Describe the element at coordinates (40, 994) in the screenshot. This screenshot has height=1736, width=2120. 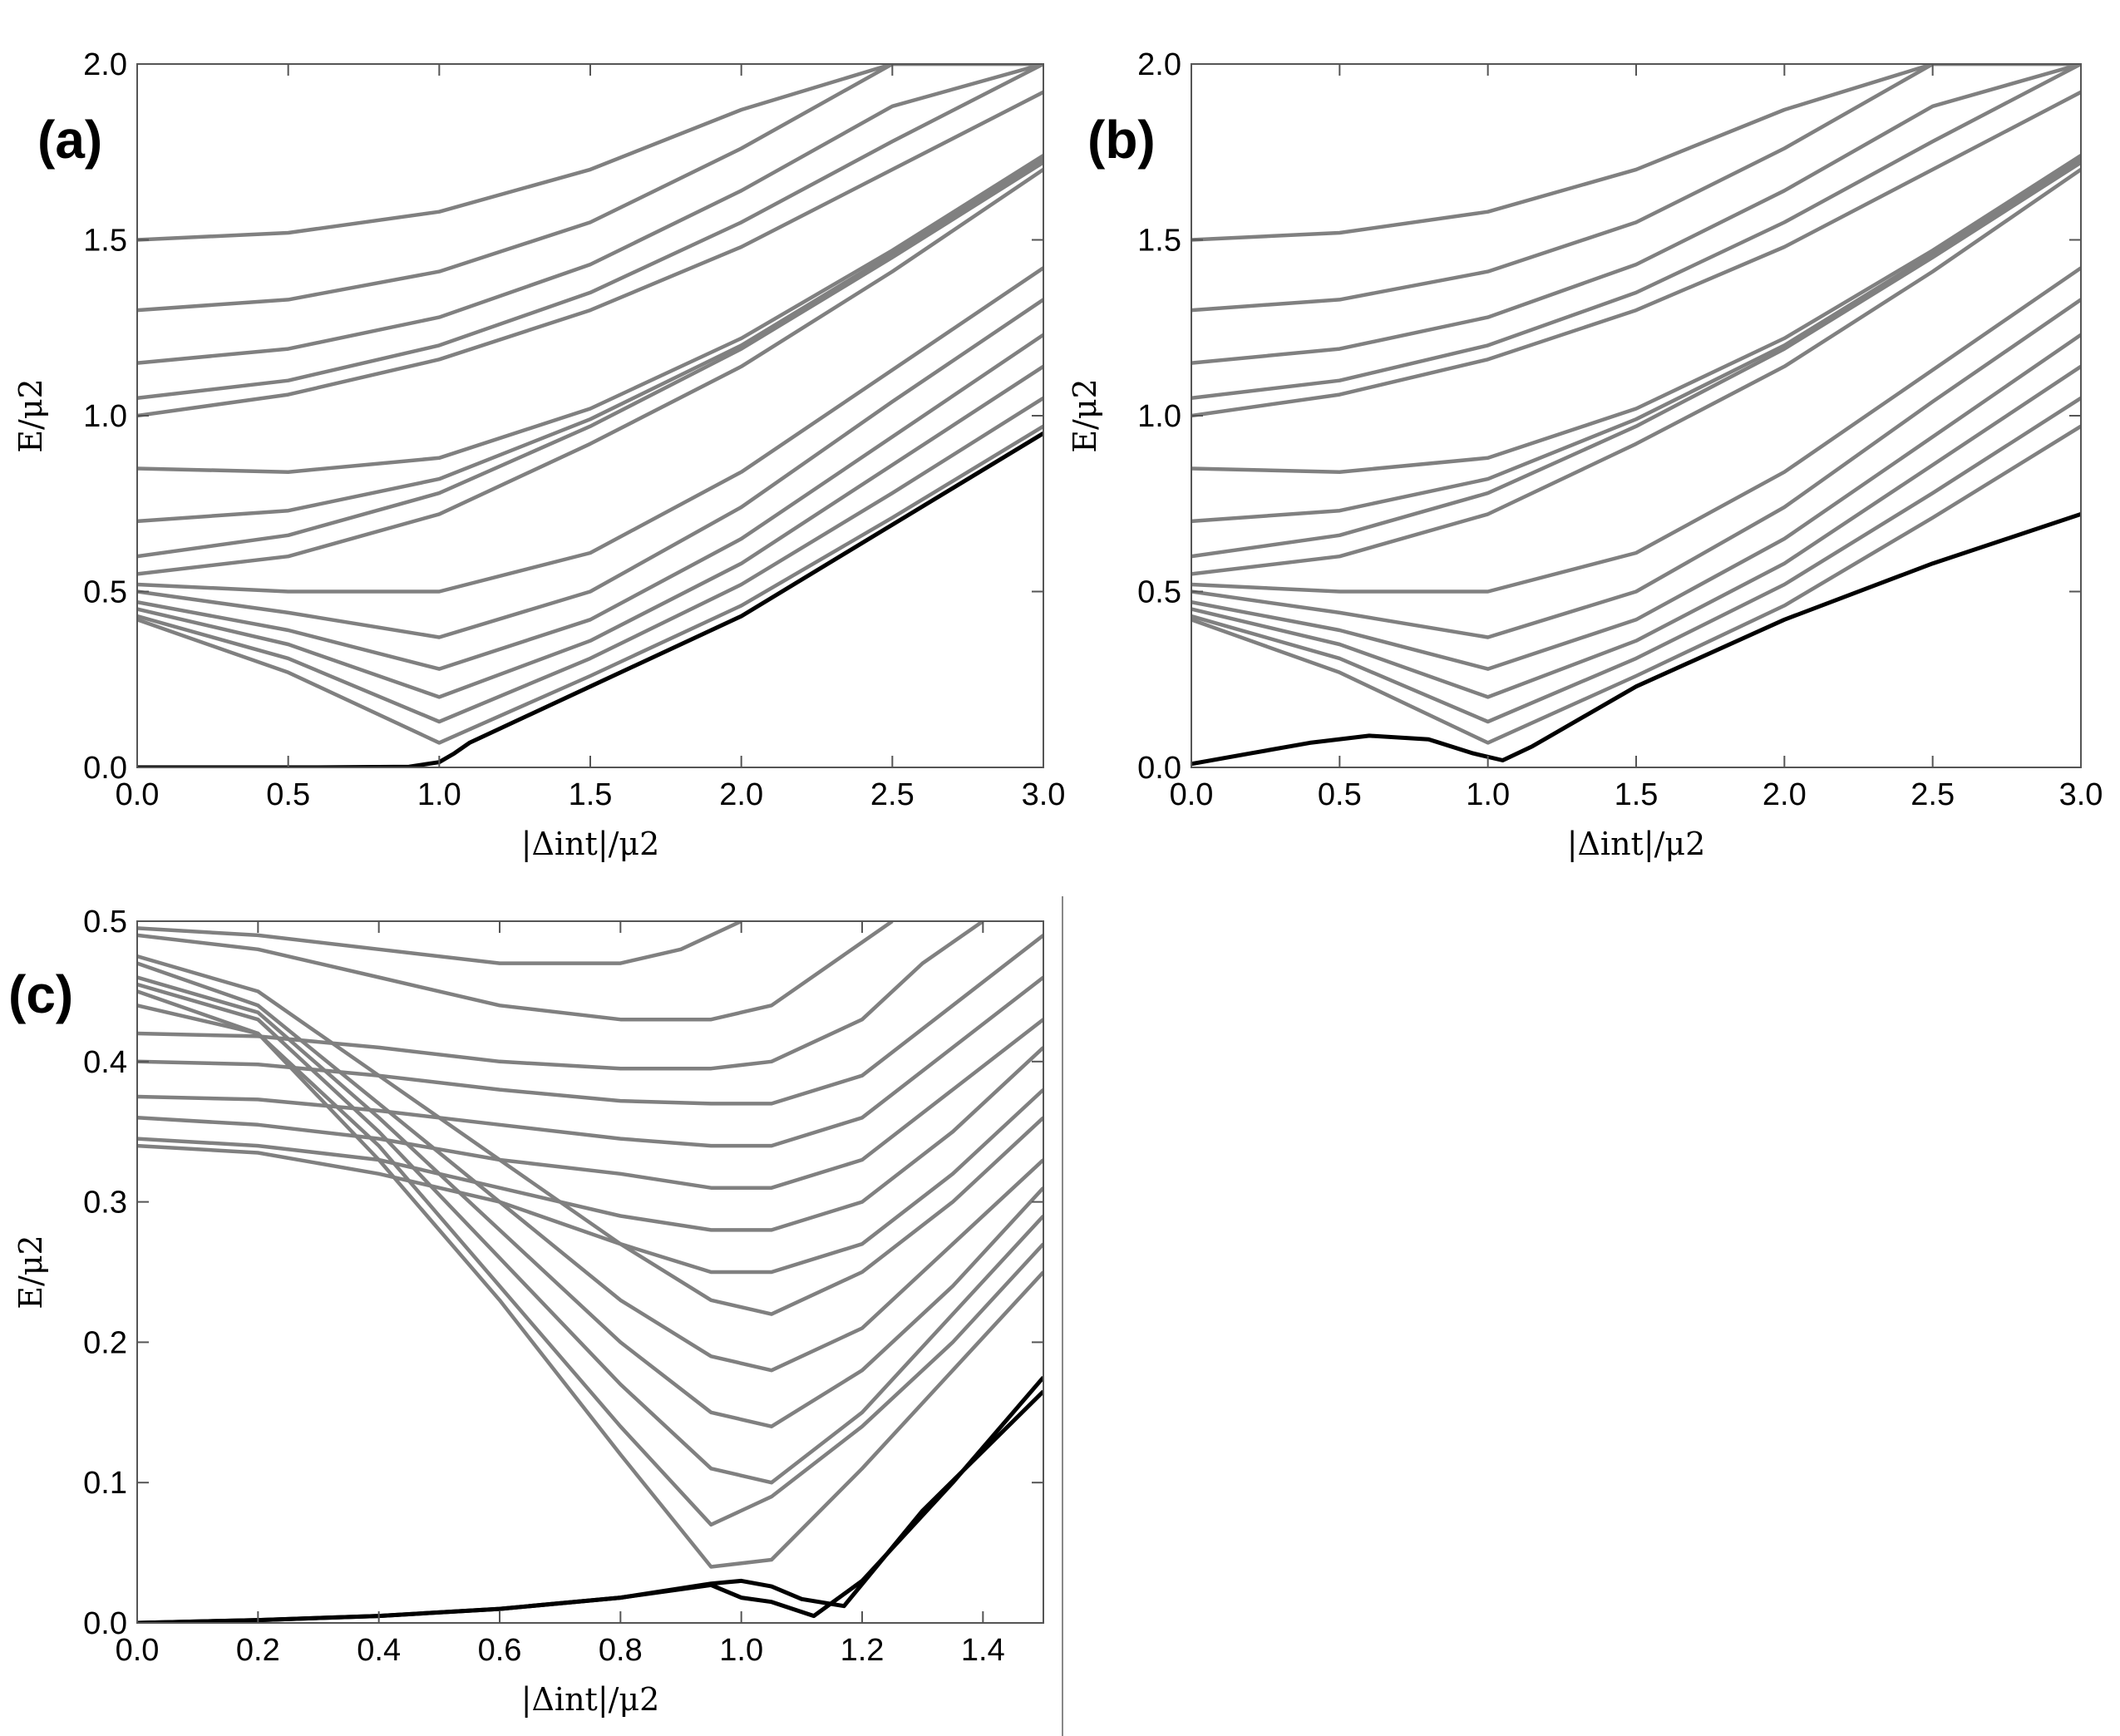
I see `panel-label: (c)` at that location.